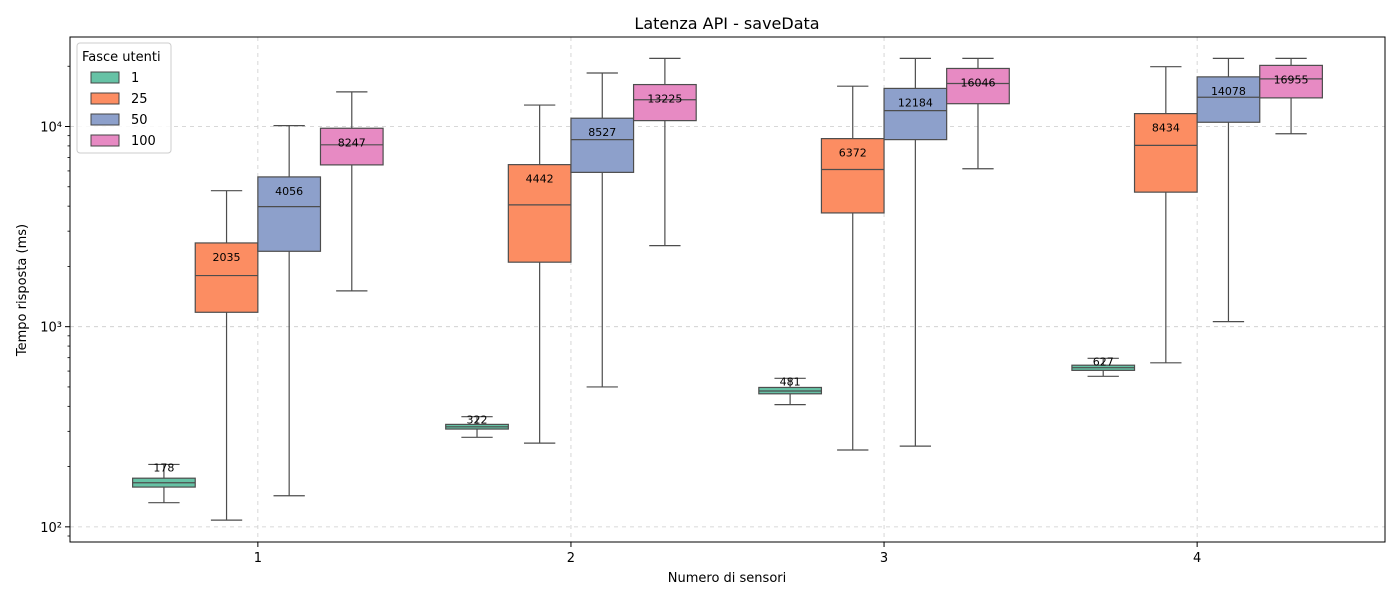 This screenshot has height=600, width=1400. Describe the element at coordinates (664, 152) in the screenshot. I see `box-100-sensori-2: 13225` at that location.